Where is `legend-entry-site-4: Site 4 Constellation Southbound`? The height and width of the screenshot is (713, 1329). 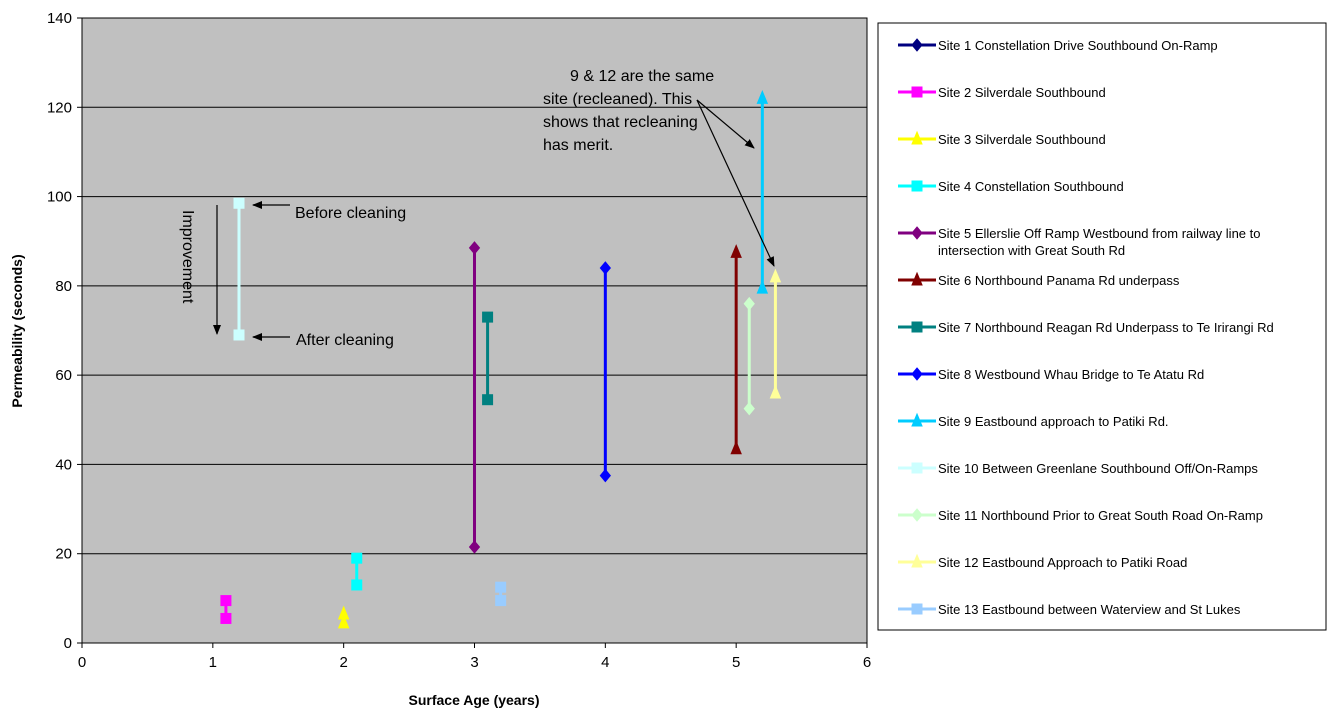
legend-entry-site-4: Site 4 Constellation Southbound is located at coordinates (1011, 186).